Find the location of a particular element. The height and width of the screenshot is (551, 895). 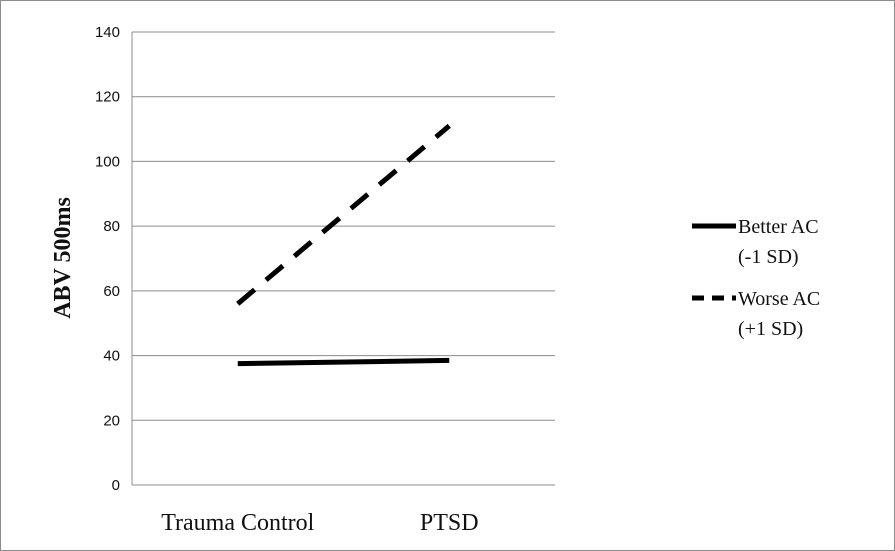

legend-label: (-1 SD) is located at coordinates (768, 257).